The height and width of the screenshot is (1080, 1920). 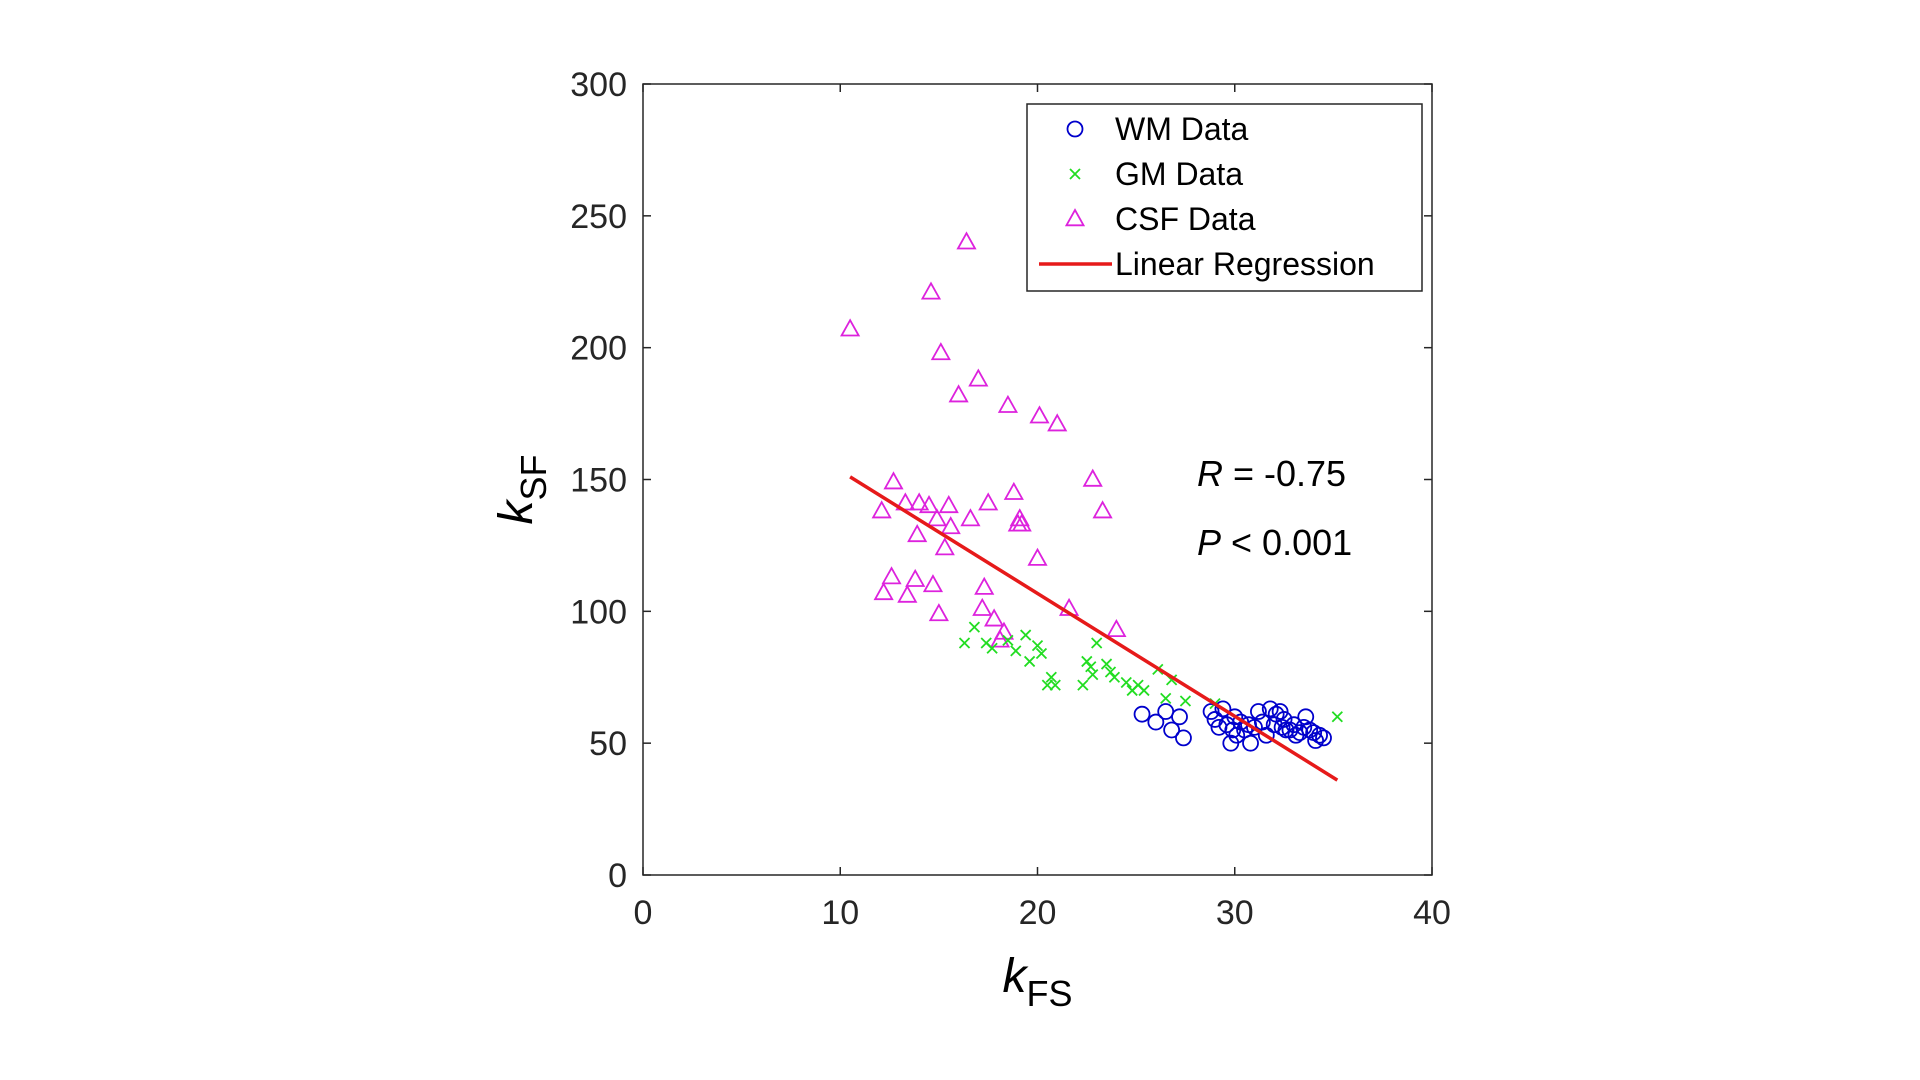 I want to click on y-tick-label: 50, so click(x=608, y=744).